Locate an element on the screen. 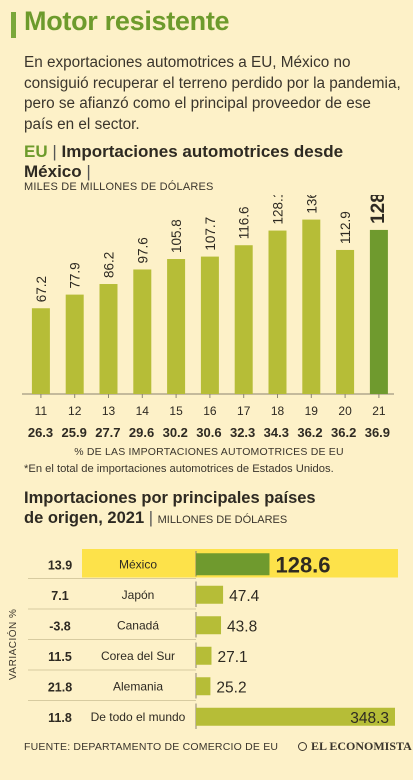  brand-name: EL ECONOMISTA is located at coordinates (361, 746).